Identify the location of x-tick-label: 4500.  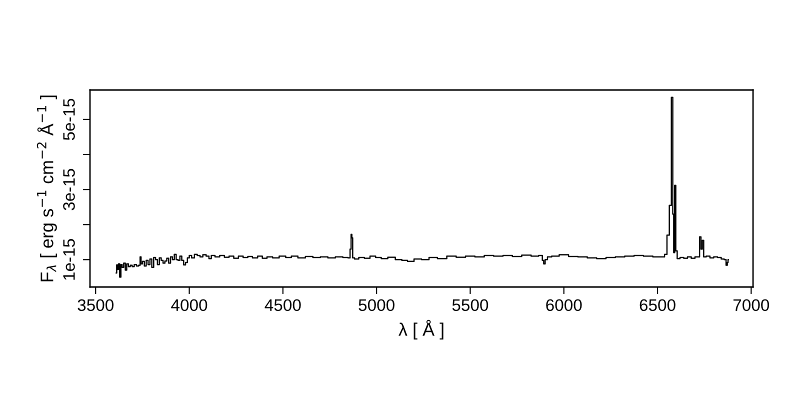
(282, 305).